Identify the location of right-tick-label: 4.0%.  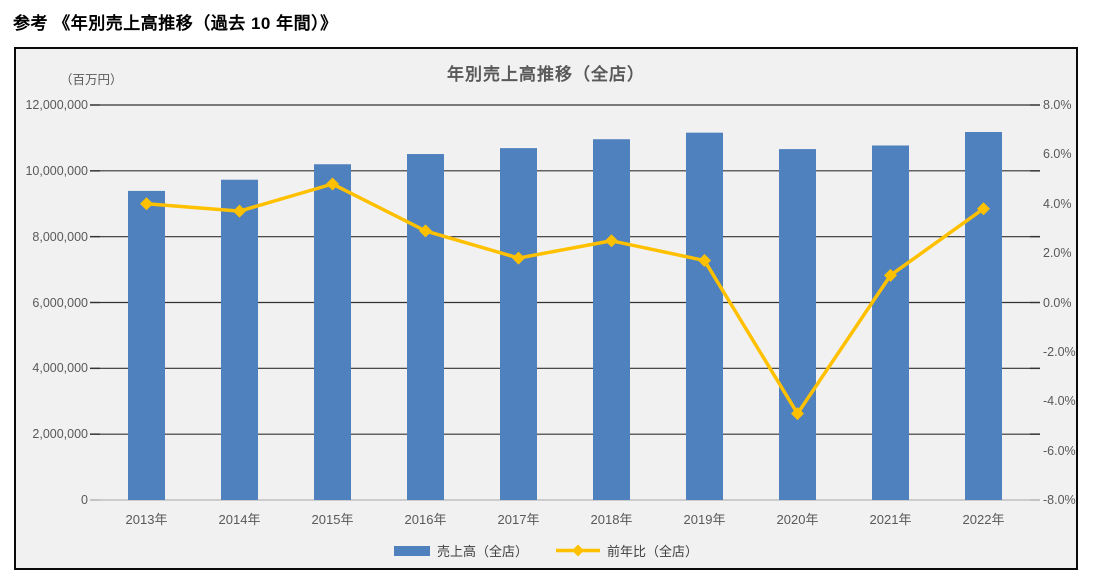
(1057, 203).